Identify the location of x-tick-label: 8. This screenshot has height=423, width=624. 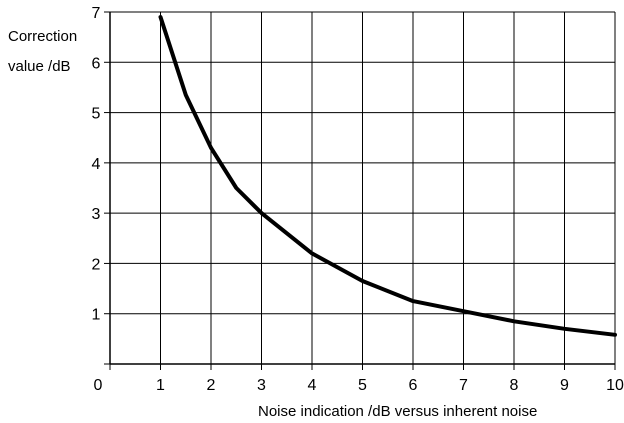
(514, 385).